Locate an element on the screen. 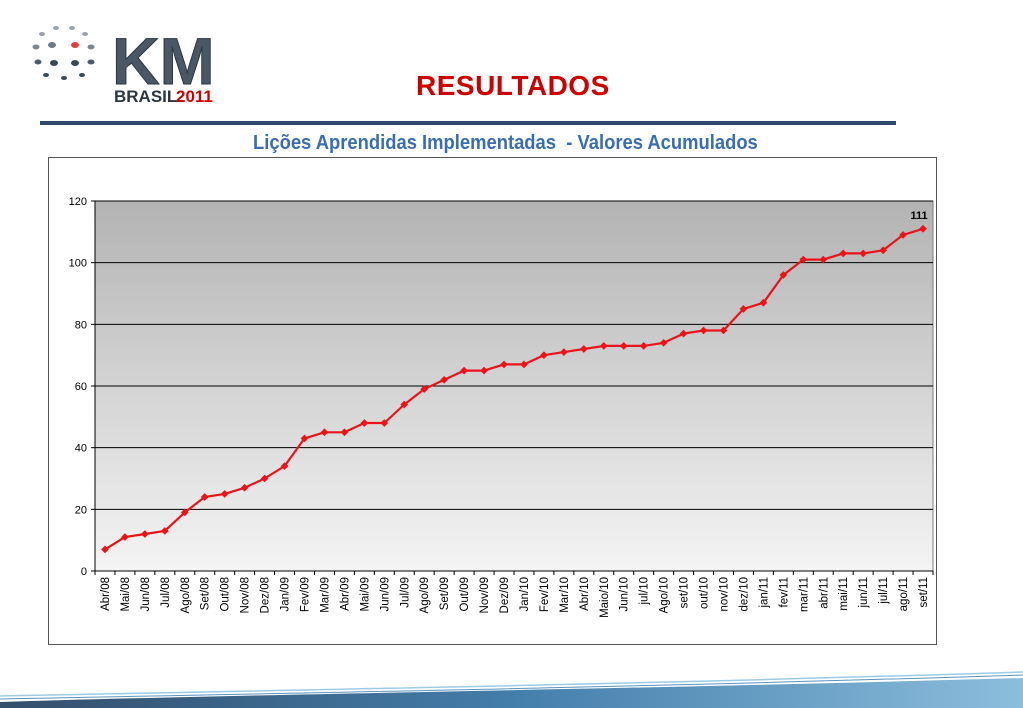 This screenshot has width=1023, height=708. logo-dots-icon is located at coordinates (63, 53).